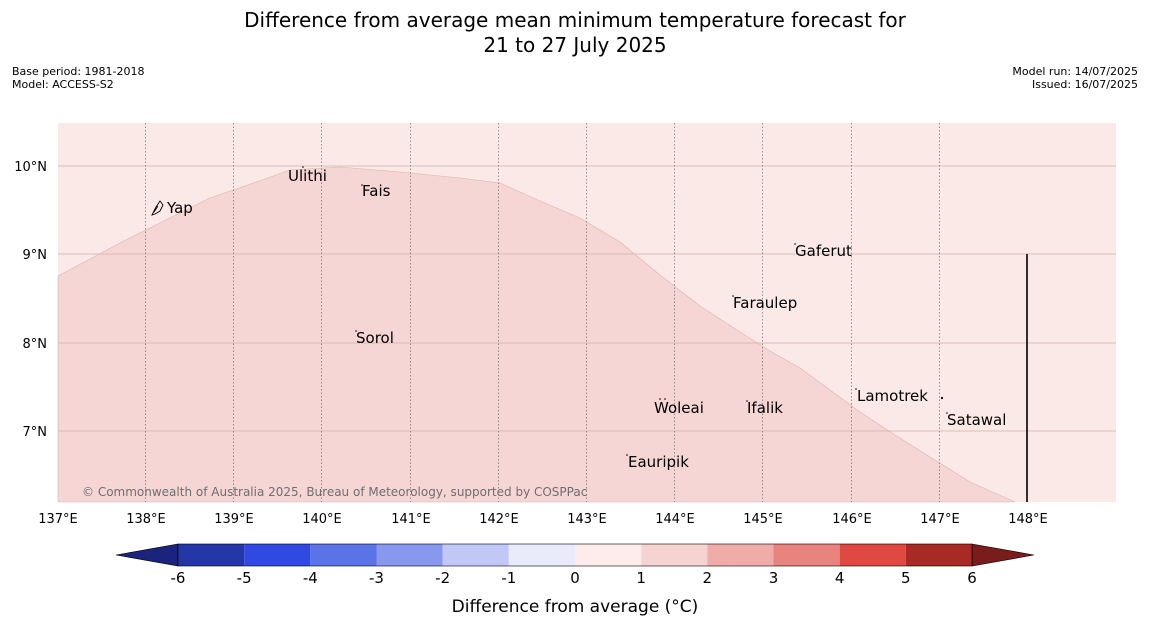  I want to click on colorbar-tick-labels: -6 -5 -4 -3 -2 -1 0 1 2 3 4 5 6, so click(574, 578).